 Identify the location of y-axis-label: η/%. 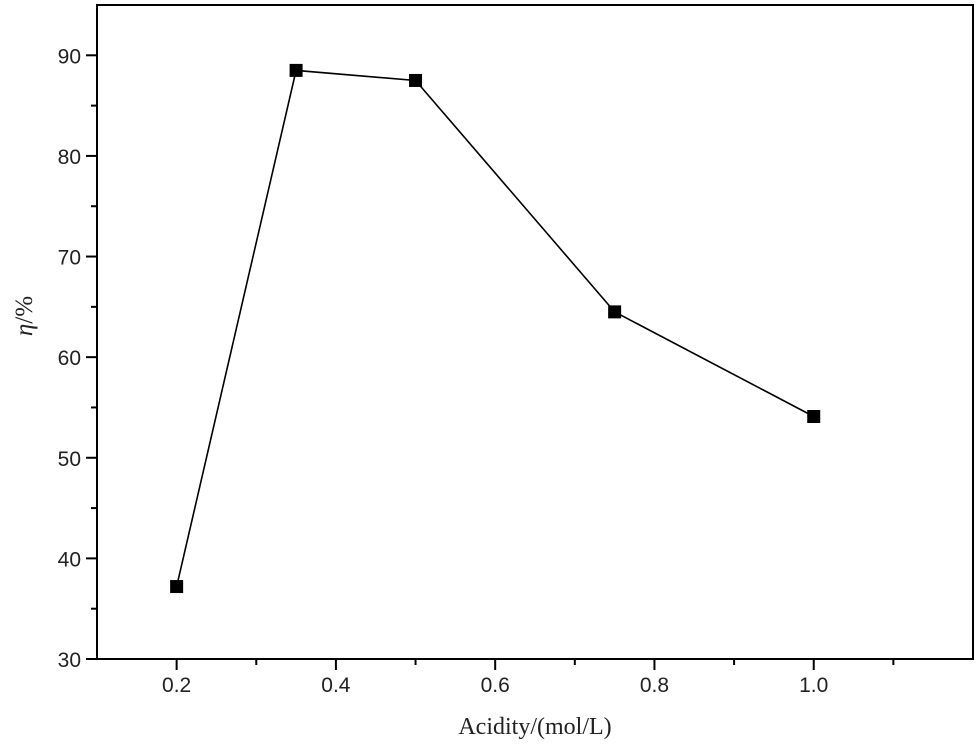
(24, 316).